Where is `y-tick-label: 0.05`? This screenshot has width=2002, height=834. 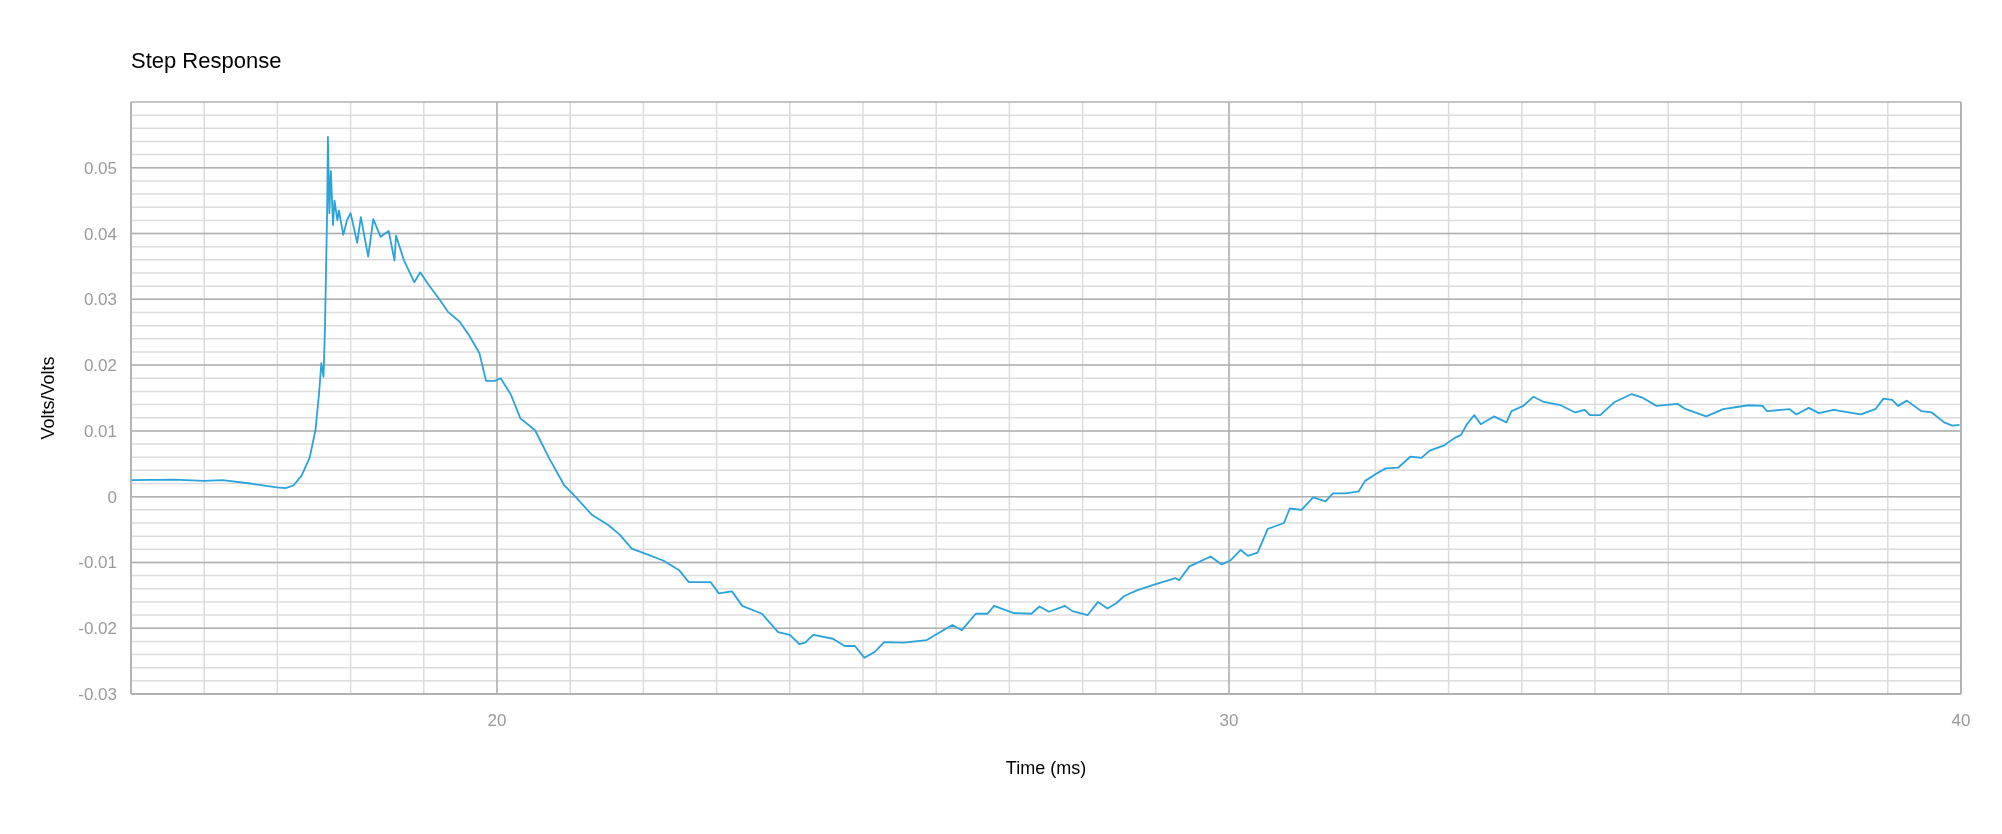 y-tick-label: 0.05 is located at coordinates (100, 168).